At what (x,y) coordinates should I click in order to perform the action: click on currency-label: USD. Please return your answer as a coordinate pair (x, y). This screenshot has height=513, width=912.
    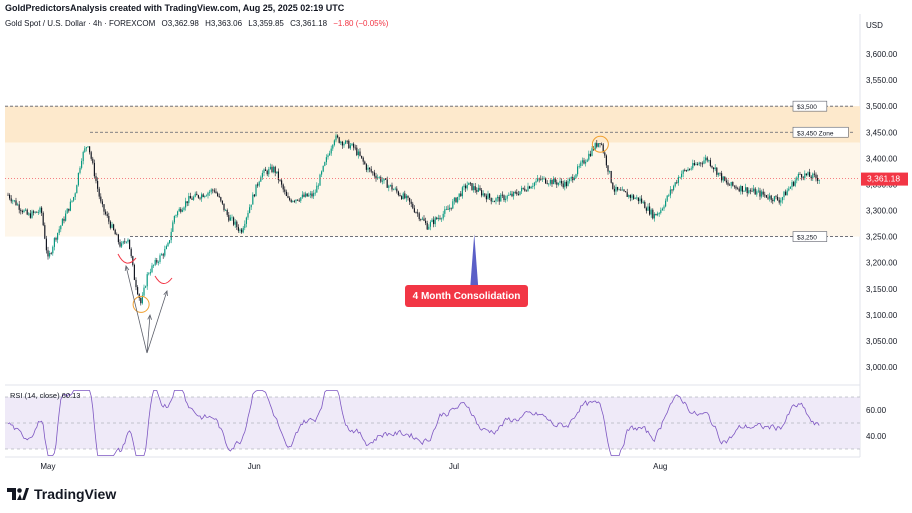
    Looking at the image, I should click on (874, 25).